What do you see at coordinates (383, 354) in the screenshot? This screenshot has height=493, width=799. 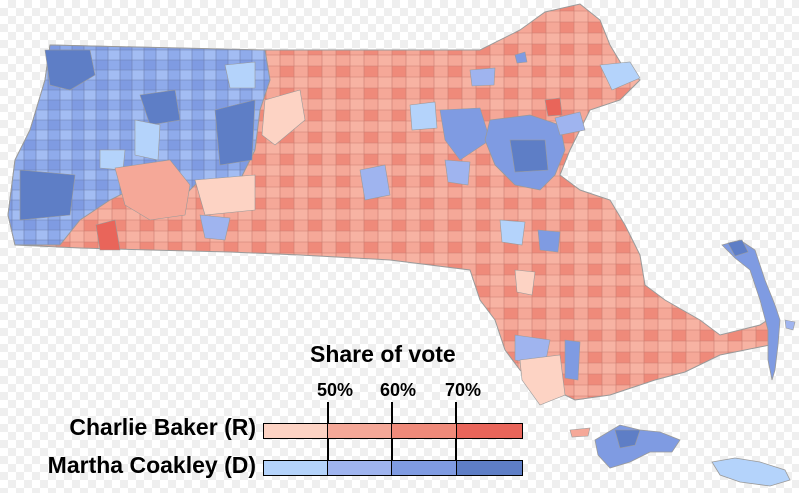 I see `legend-title: Share of vote` at bounding box center [383, 354].